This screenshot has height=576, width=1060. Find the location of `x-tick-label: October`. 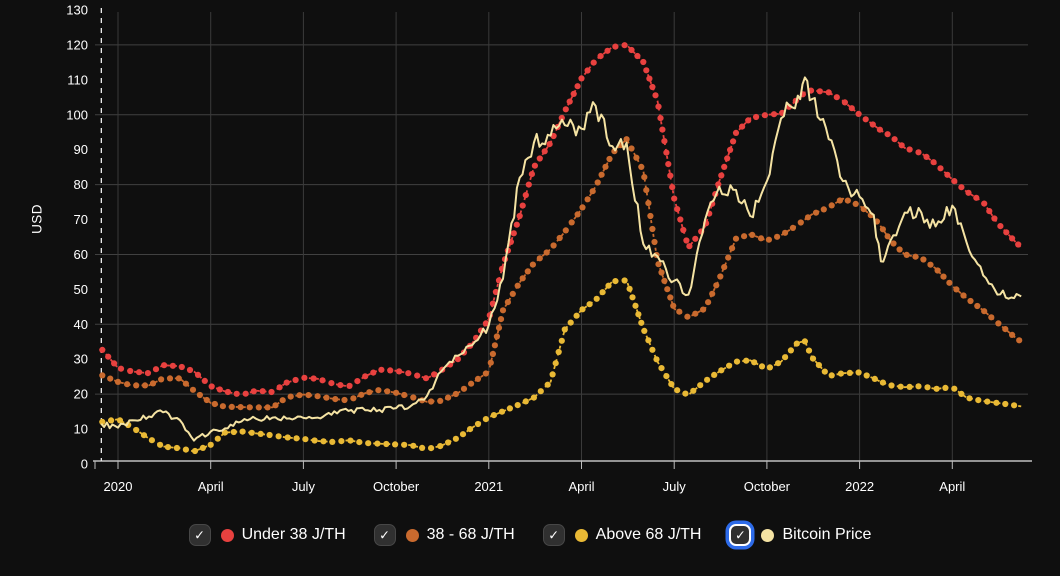

x-tick-label: October is located at coordinates (396, 486).